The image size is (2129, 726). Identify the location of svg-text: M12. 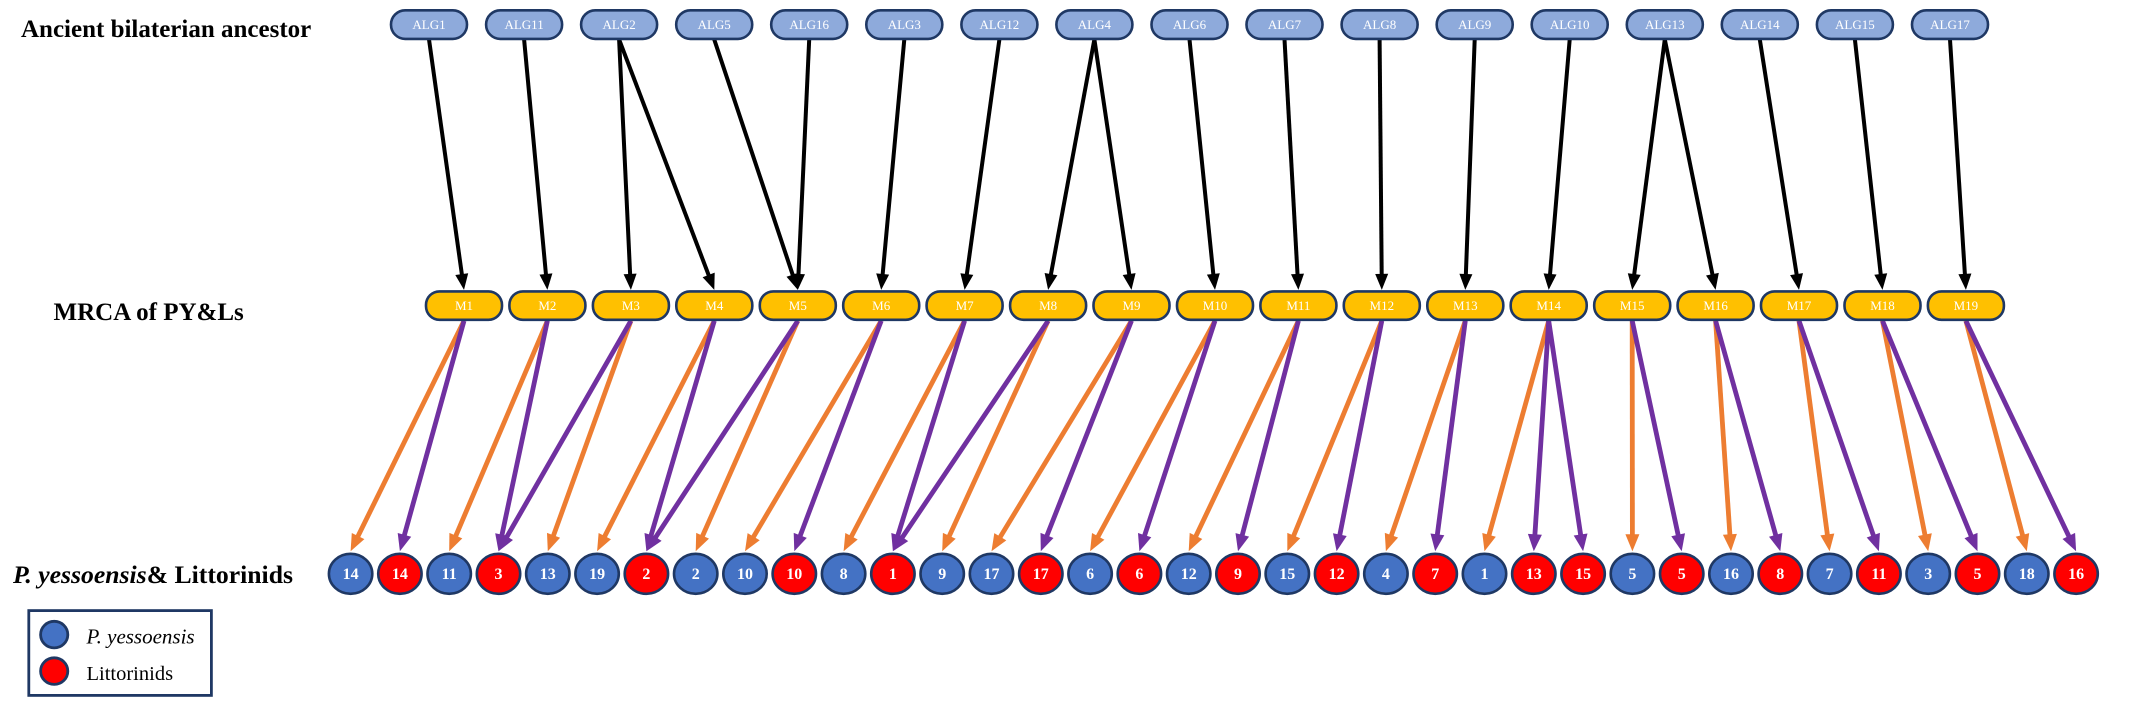
(1382, 305).